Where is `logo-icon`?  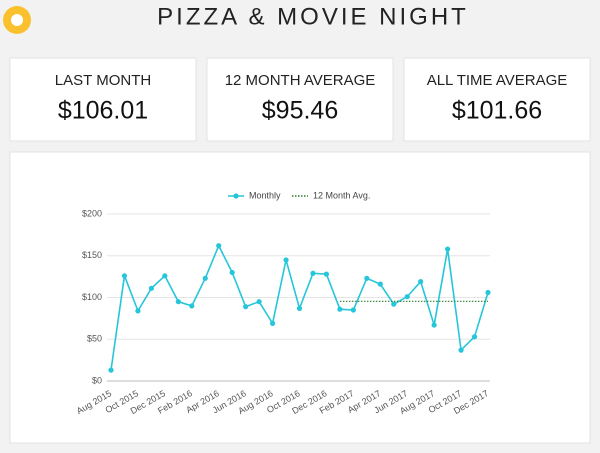
logo-icon is located at coordinates (17, 20).